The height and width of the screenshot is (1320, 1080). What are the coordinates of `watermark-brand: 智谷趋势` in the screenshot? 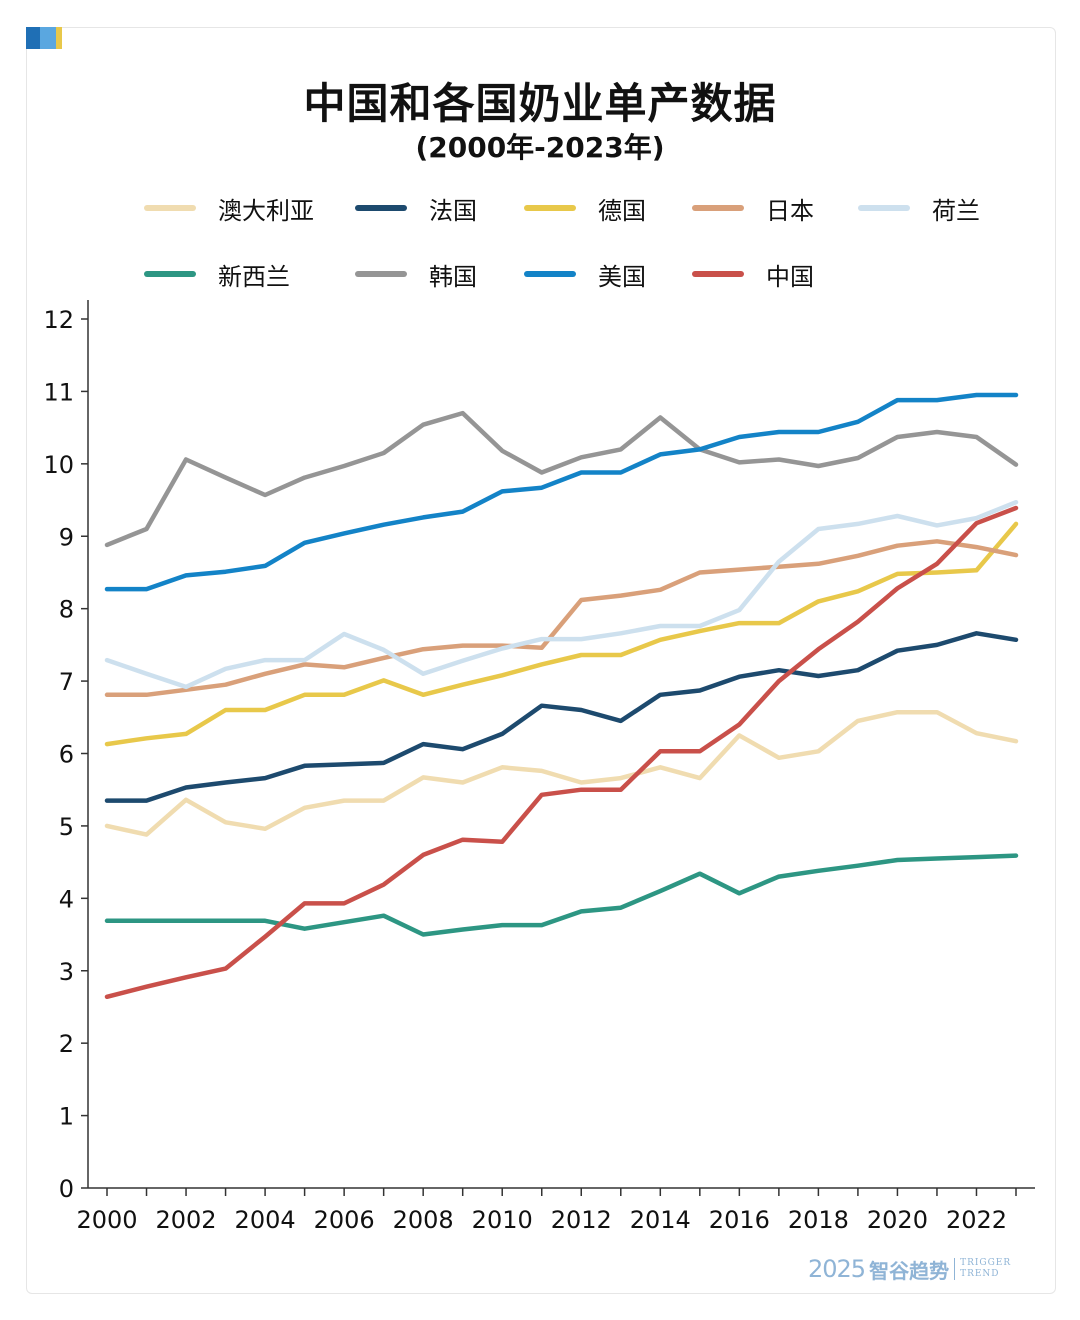 It's located at (909, 1270).